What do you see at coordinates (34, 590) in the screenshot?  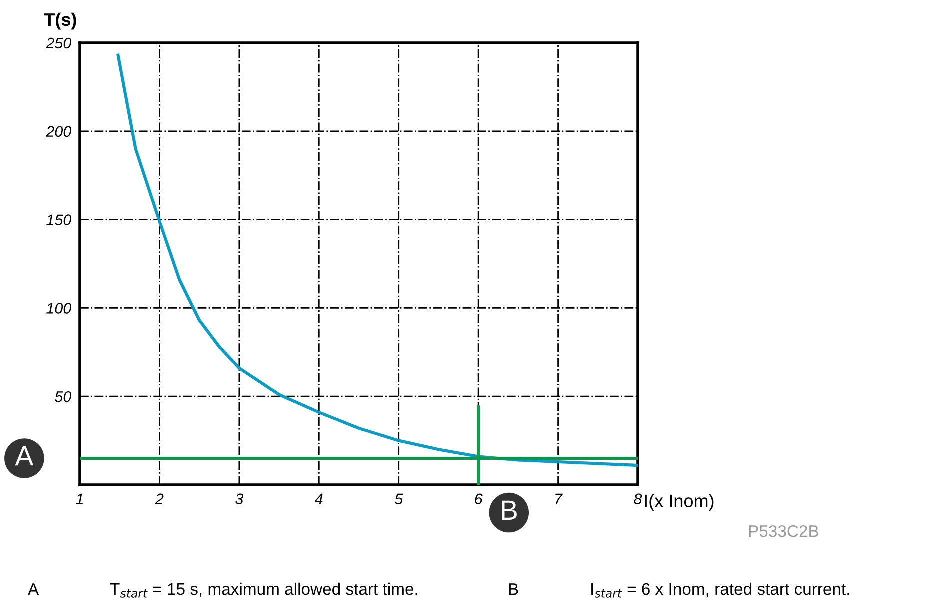 I see `text: A` at bounding box center [34, 590].